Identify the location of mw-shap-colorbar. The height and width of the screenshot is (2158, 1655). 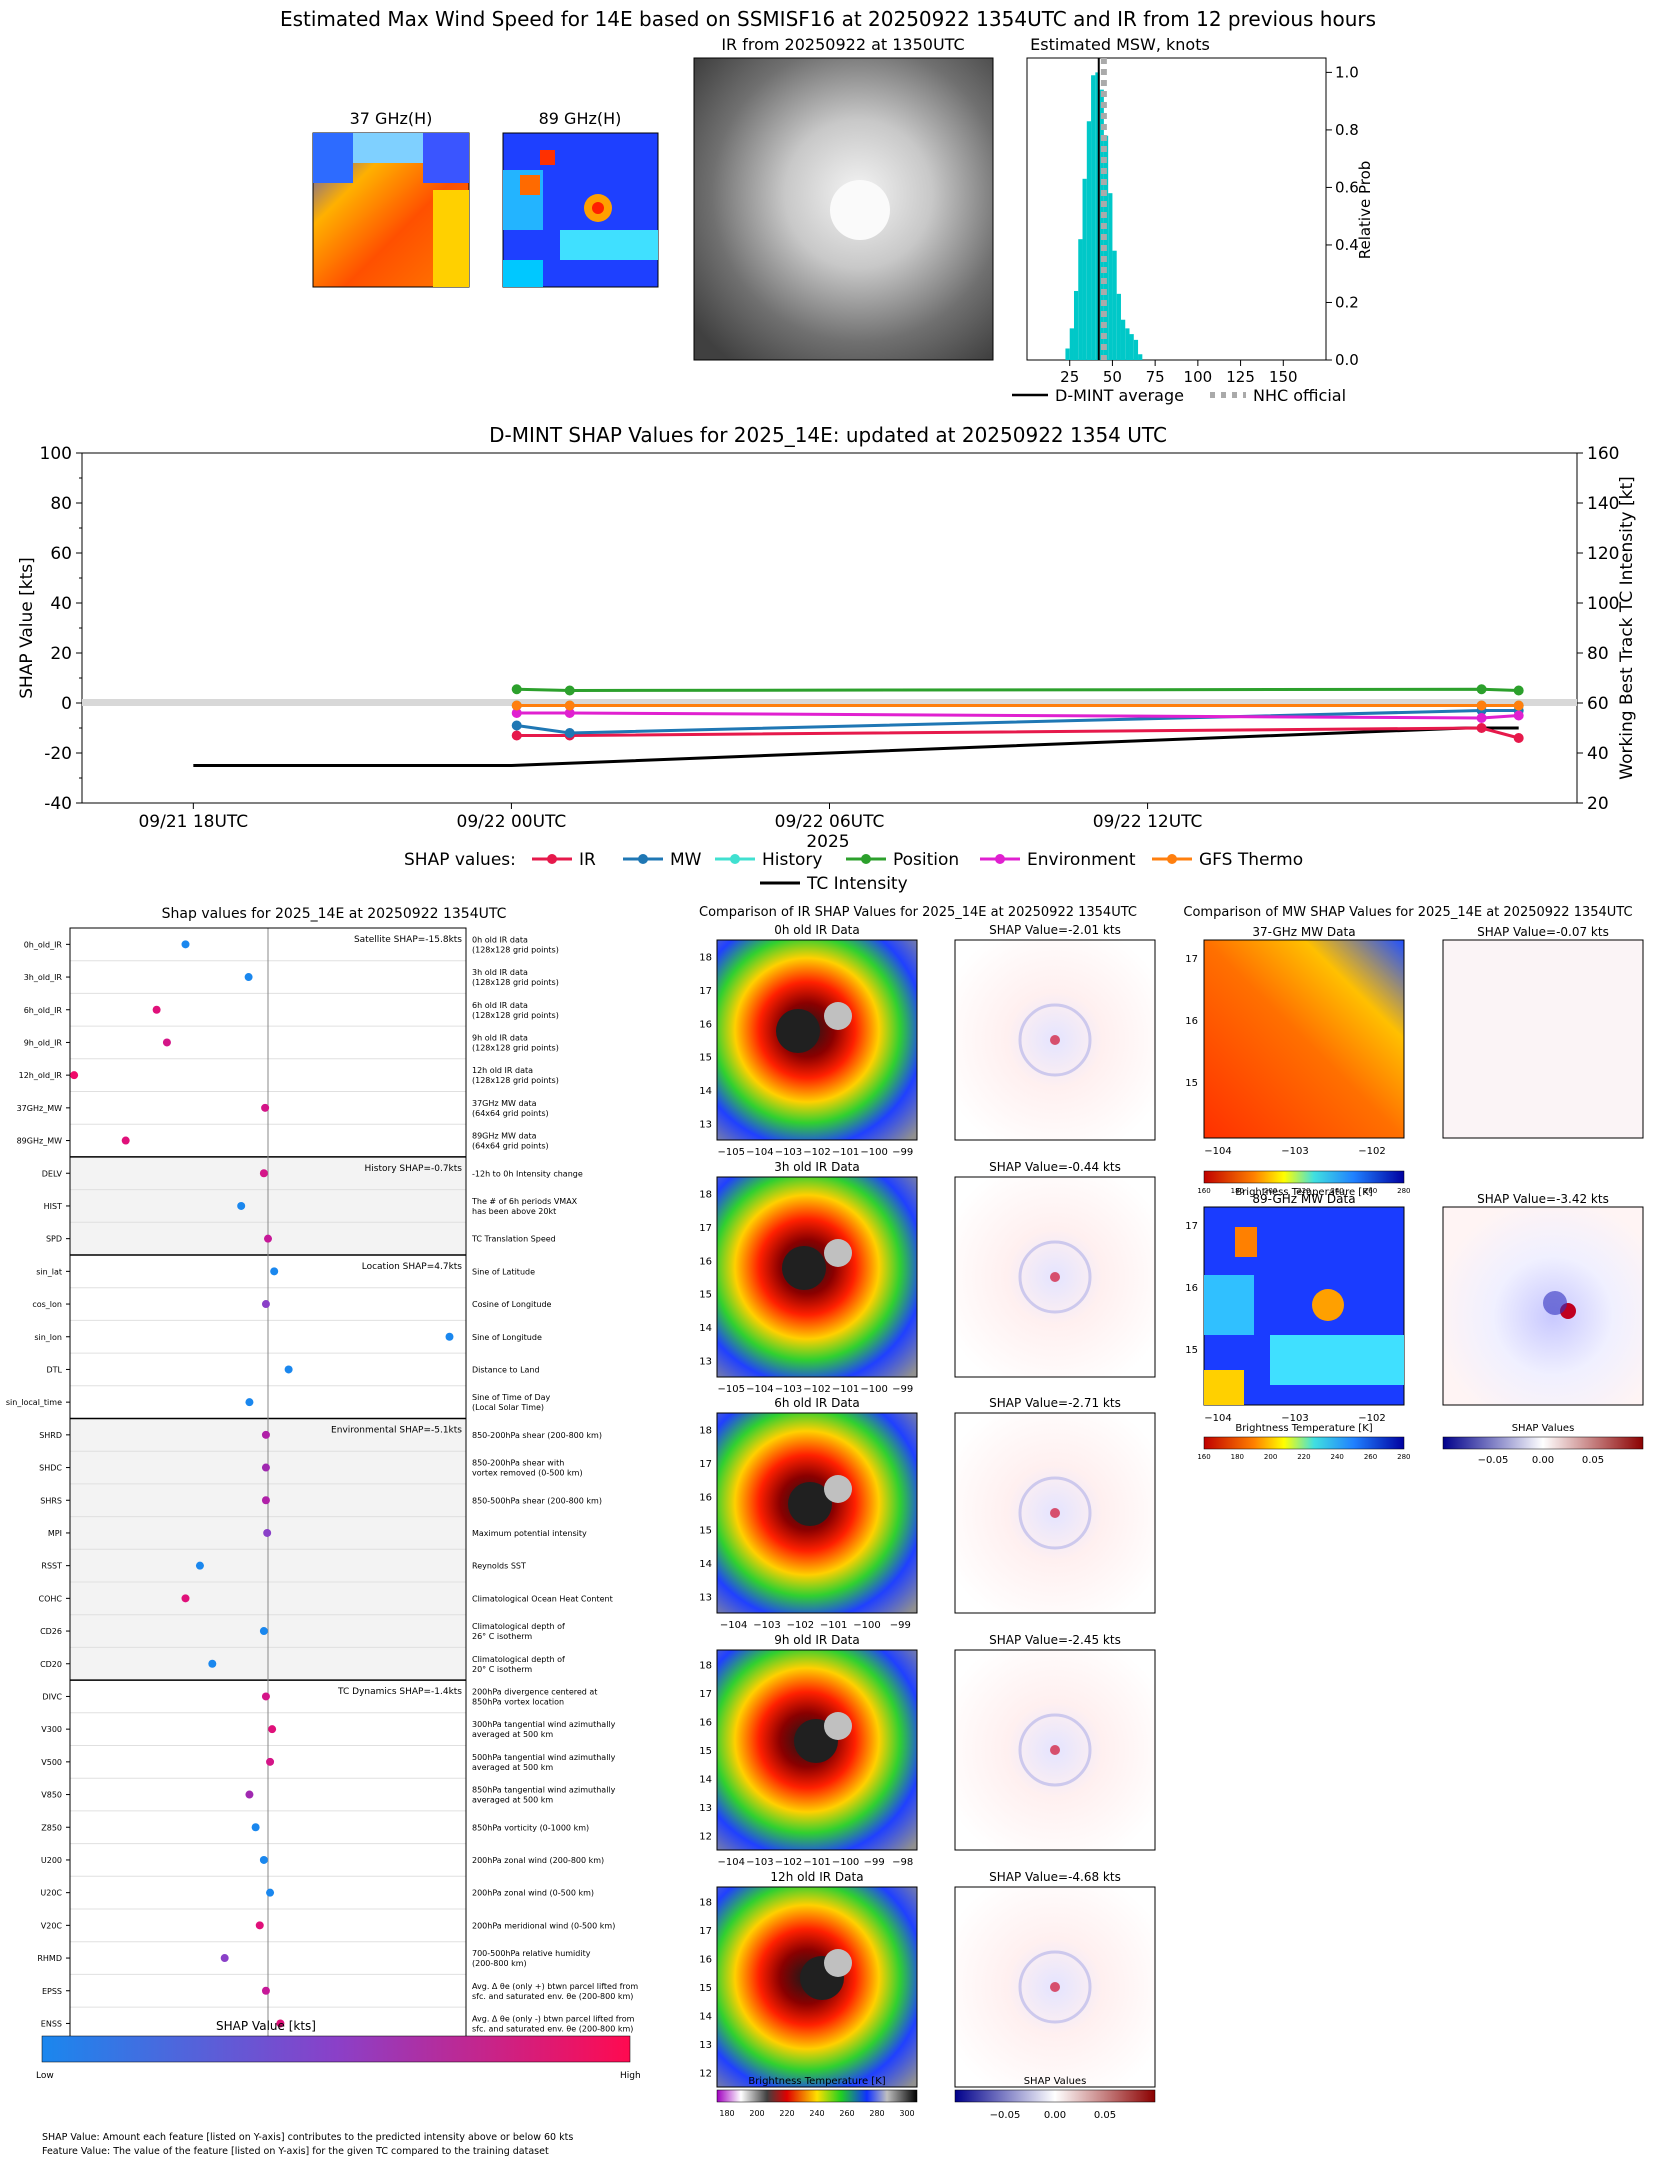
(1543, 1443).